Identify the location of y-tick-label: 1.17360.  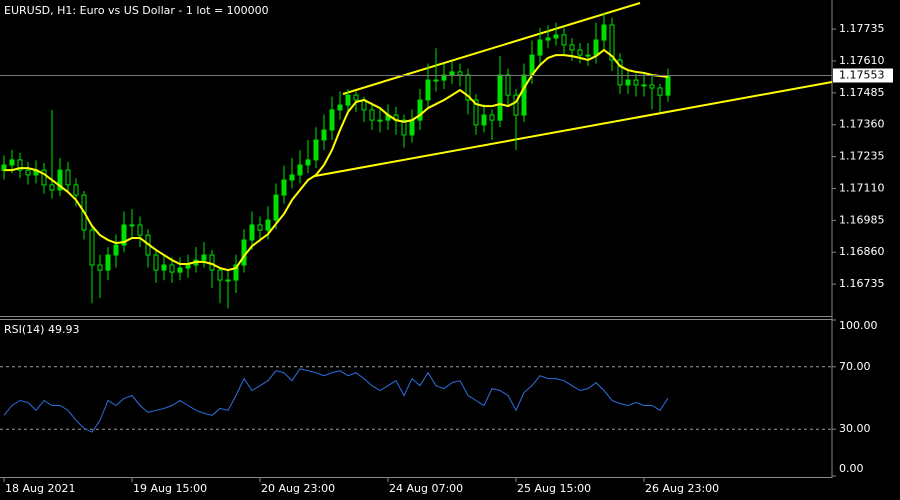
(862, 124).